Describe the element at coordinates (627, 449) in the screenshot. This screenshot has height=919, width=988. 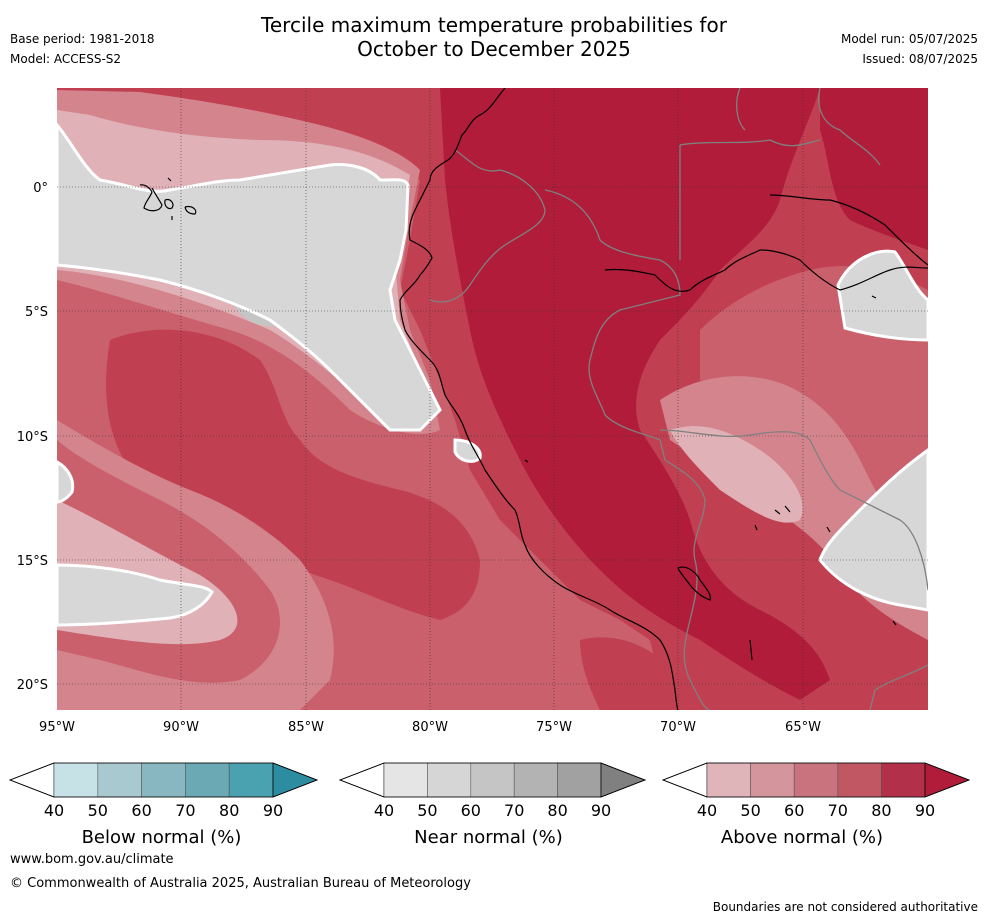
I see `border-peru-brazil` at that location.